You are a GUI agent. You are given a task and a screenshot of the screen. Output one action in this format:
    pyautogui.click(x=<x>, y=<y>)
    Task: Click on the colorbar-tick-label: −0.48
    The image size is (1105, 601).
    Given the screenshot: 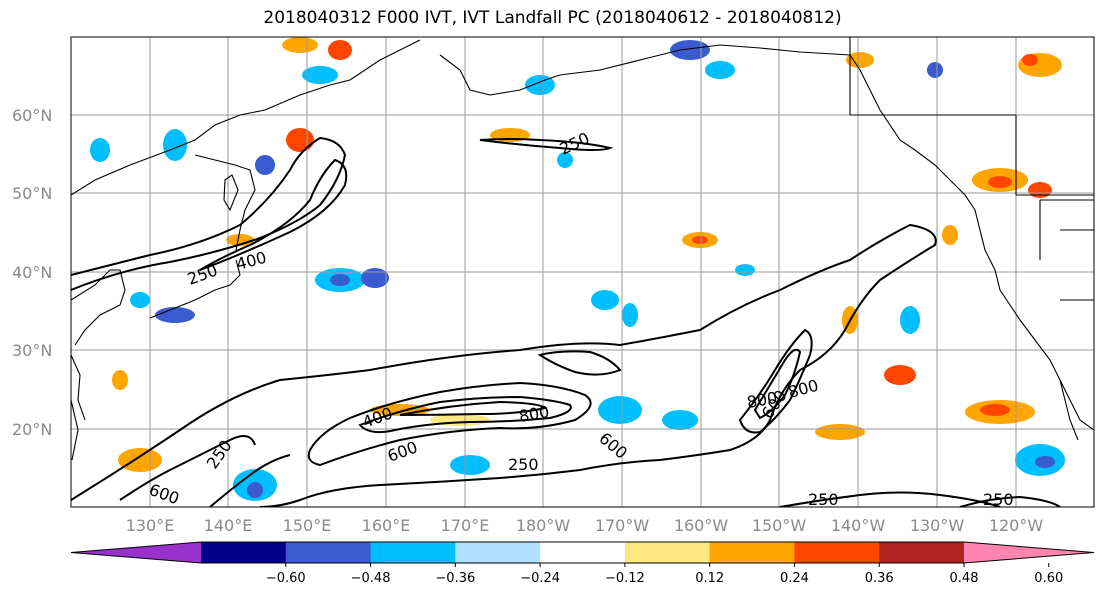 What is the action you would take?
    pyautogui.click(x=371, y=578)
    